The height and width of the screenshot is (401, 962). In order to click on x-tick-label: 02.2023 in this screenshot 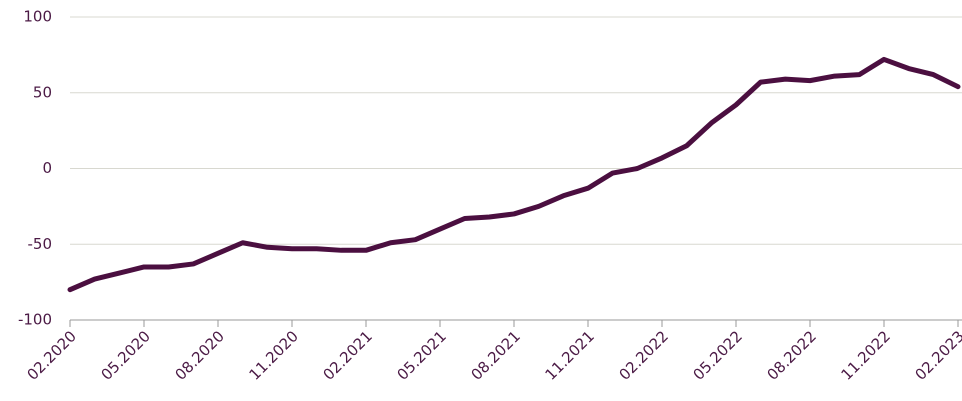, I will do `click(936, 355)`.